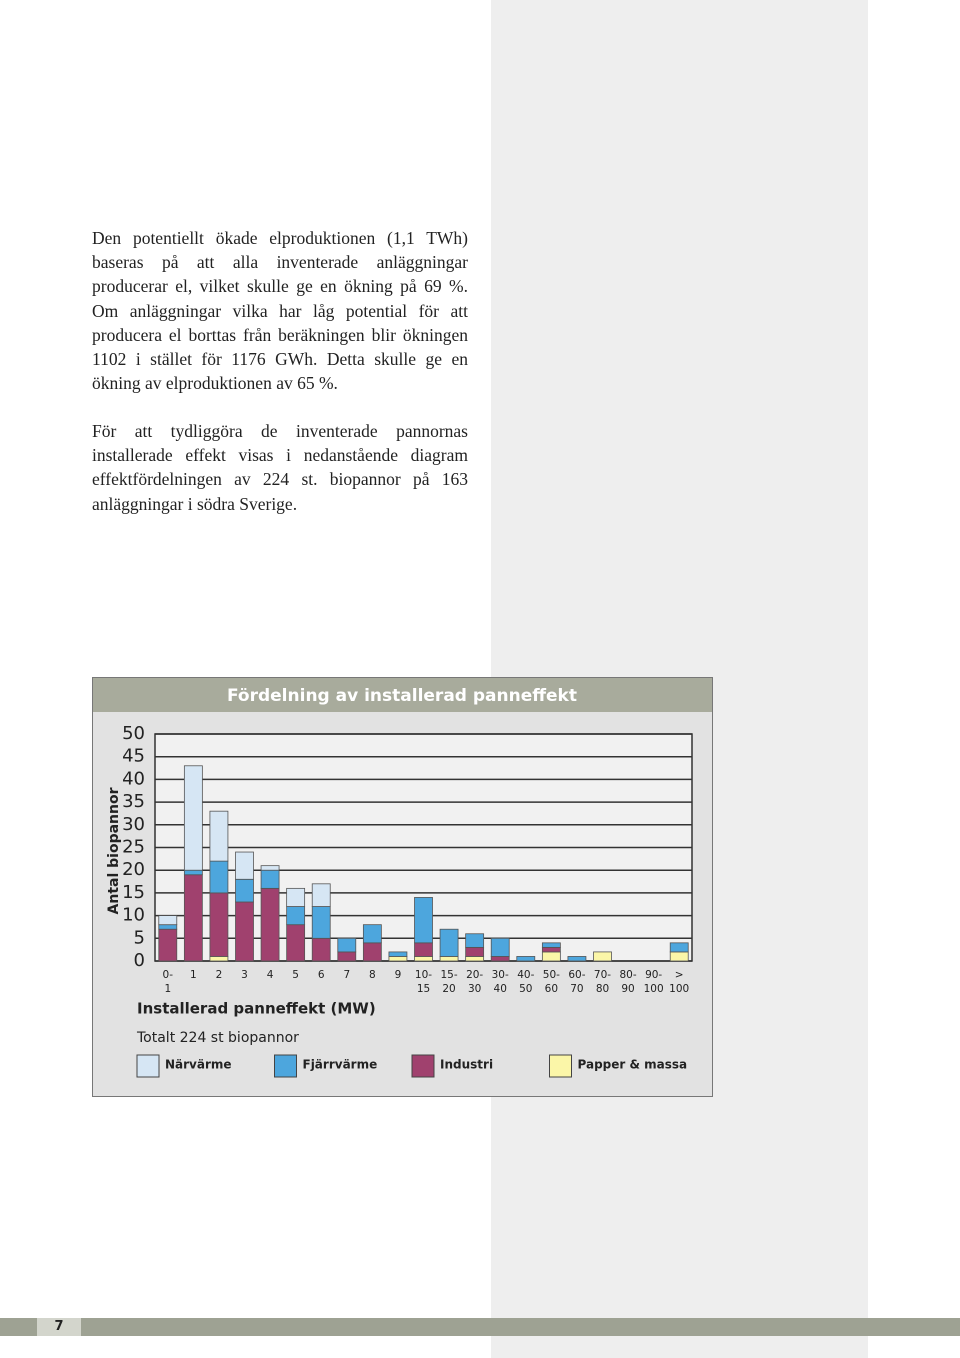  Describe the element at coordinates (653, 982) in the screenshot. I see `x-tick-label: 90- 100` at that location.